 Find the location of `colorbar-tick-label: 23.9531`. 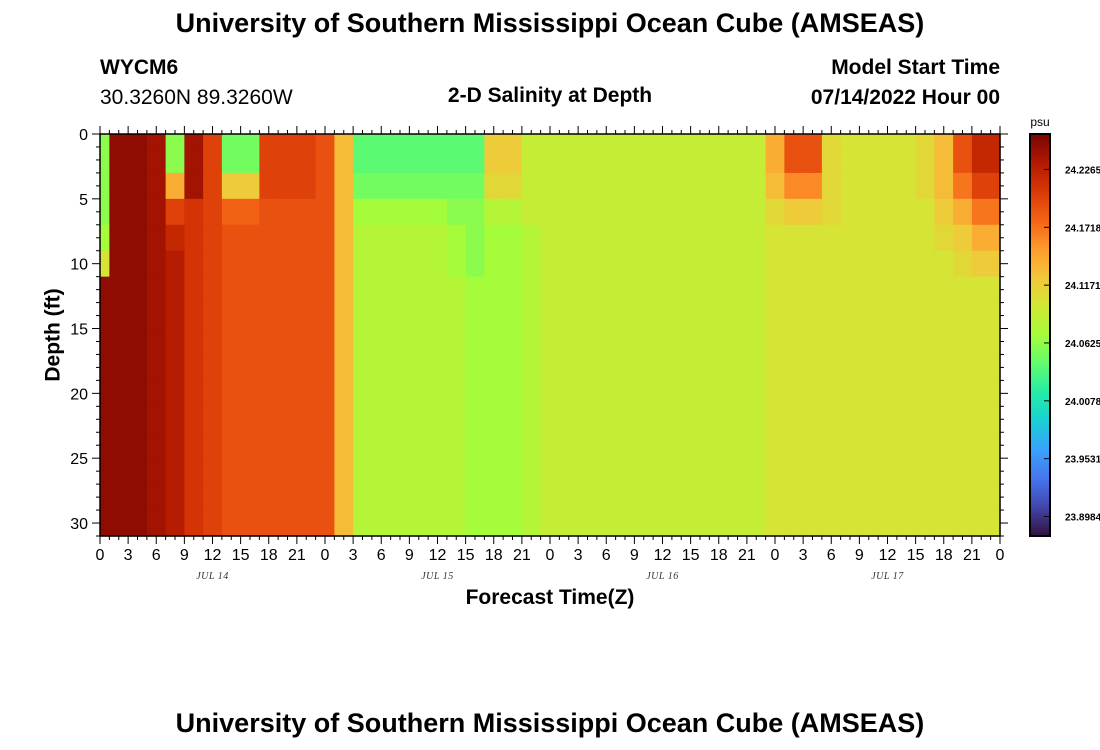

colorbar-tick-label: 23.9531 is located at coordinates (1082, 460).